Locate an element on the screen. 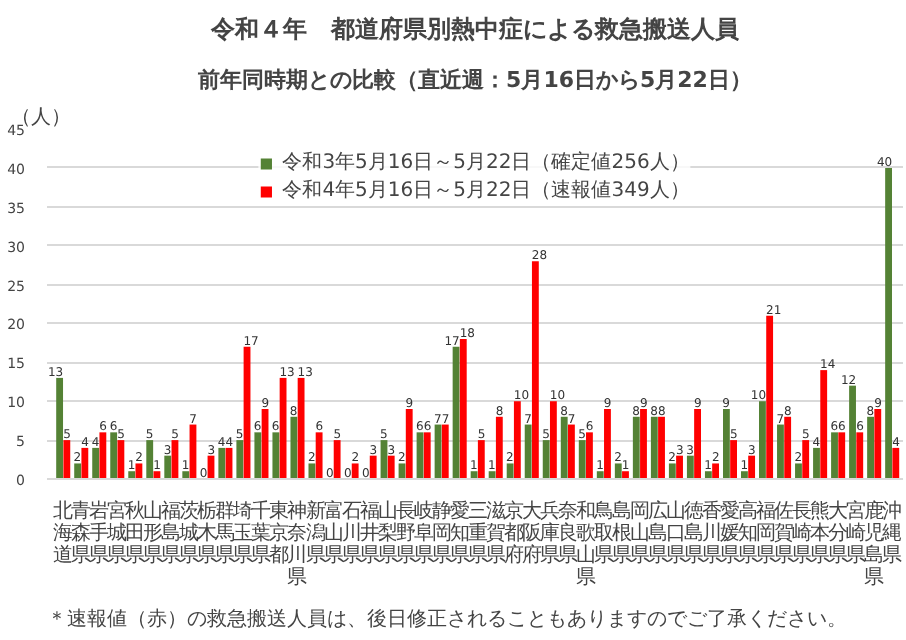  text: ＊速報値（赤）の救急搬送人員は、後日修正されることもありますのでご了承ください。 is located at coordinates (447, 619).